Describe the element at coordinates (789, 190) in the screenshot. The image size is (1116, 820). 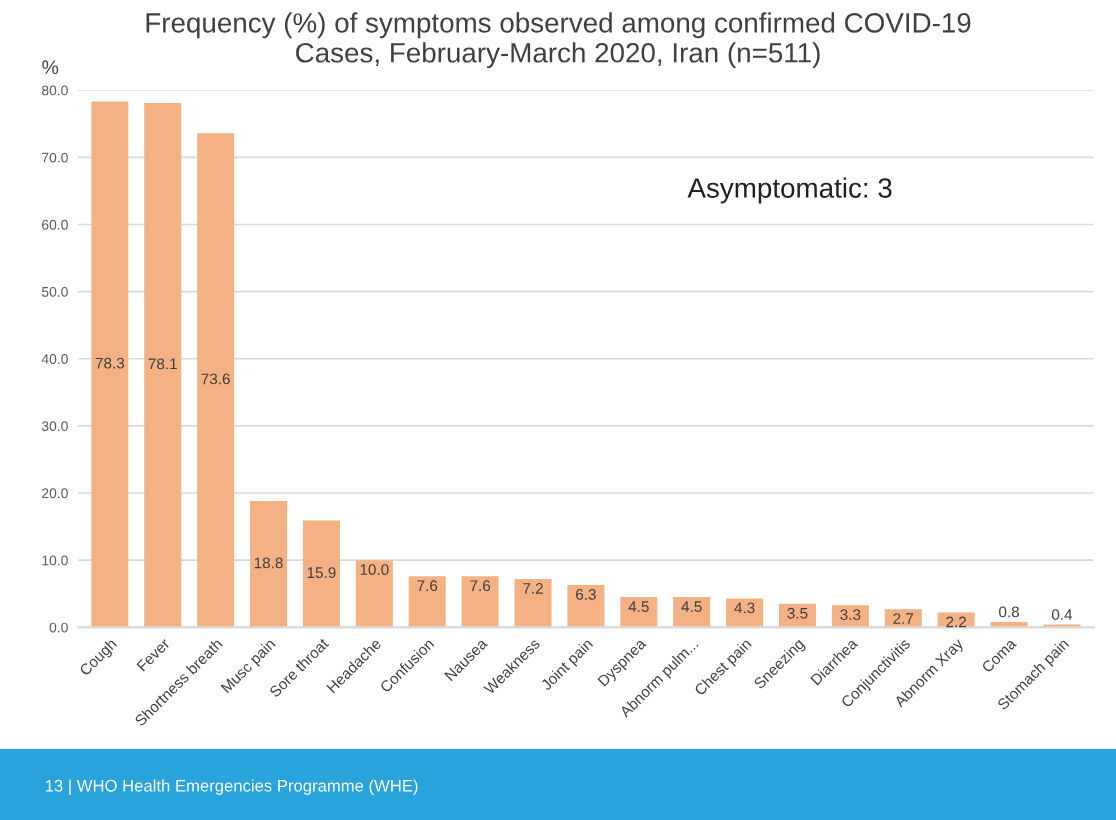
I see `annotation: Asymptomatic: 3` at that location.